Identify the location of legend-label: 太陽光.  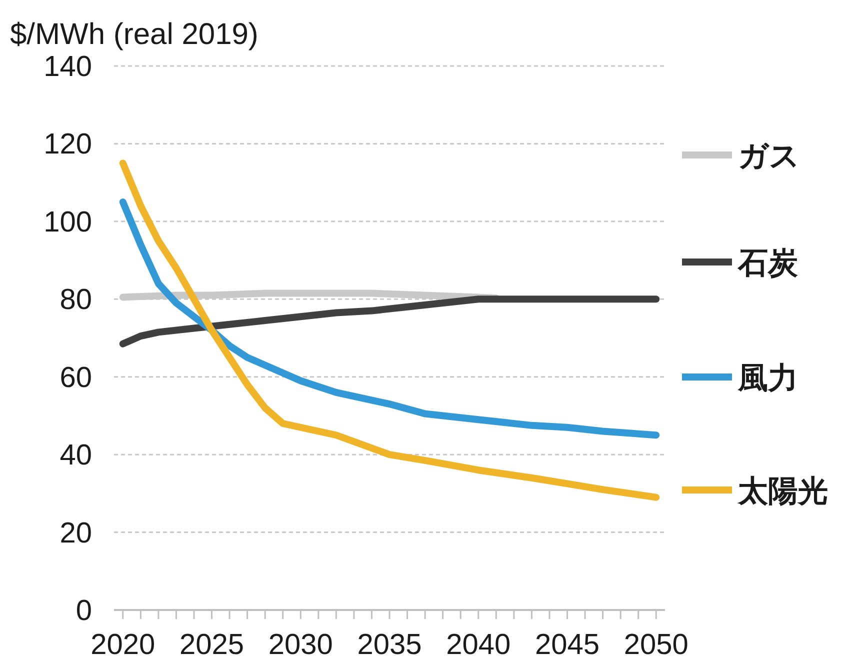
(782, 491).